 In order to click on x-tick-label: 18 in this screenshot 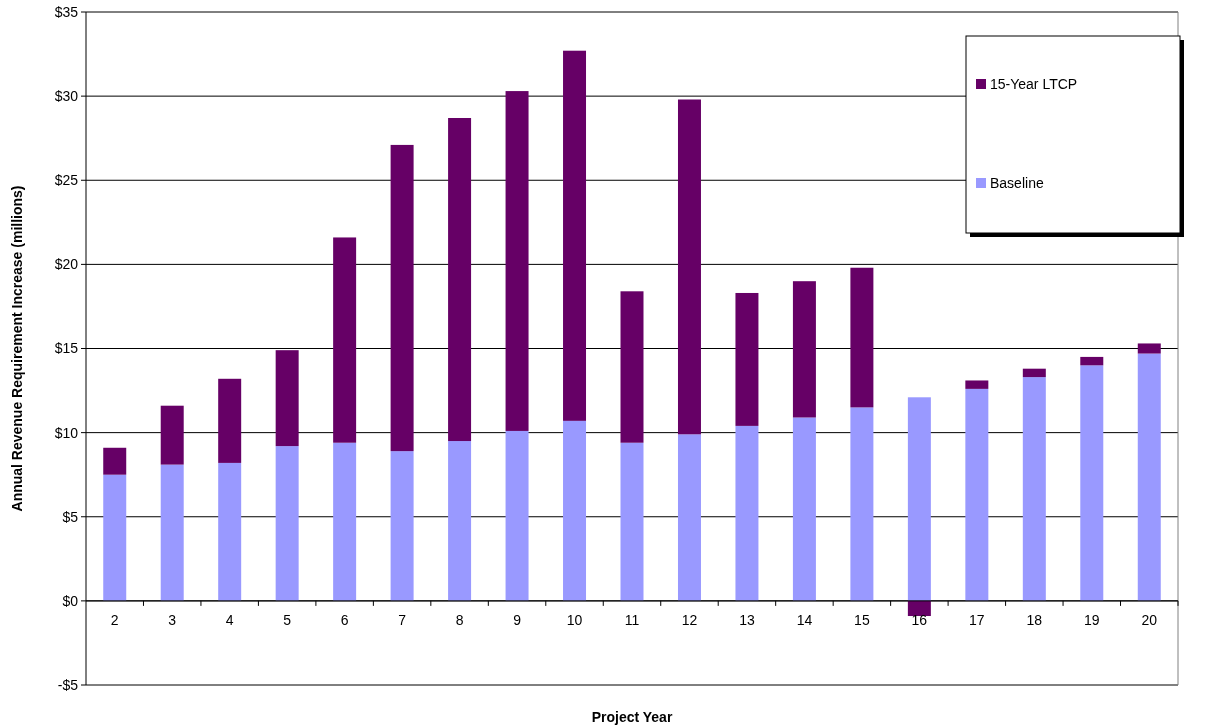, I will do `click(1034, 619)`.